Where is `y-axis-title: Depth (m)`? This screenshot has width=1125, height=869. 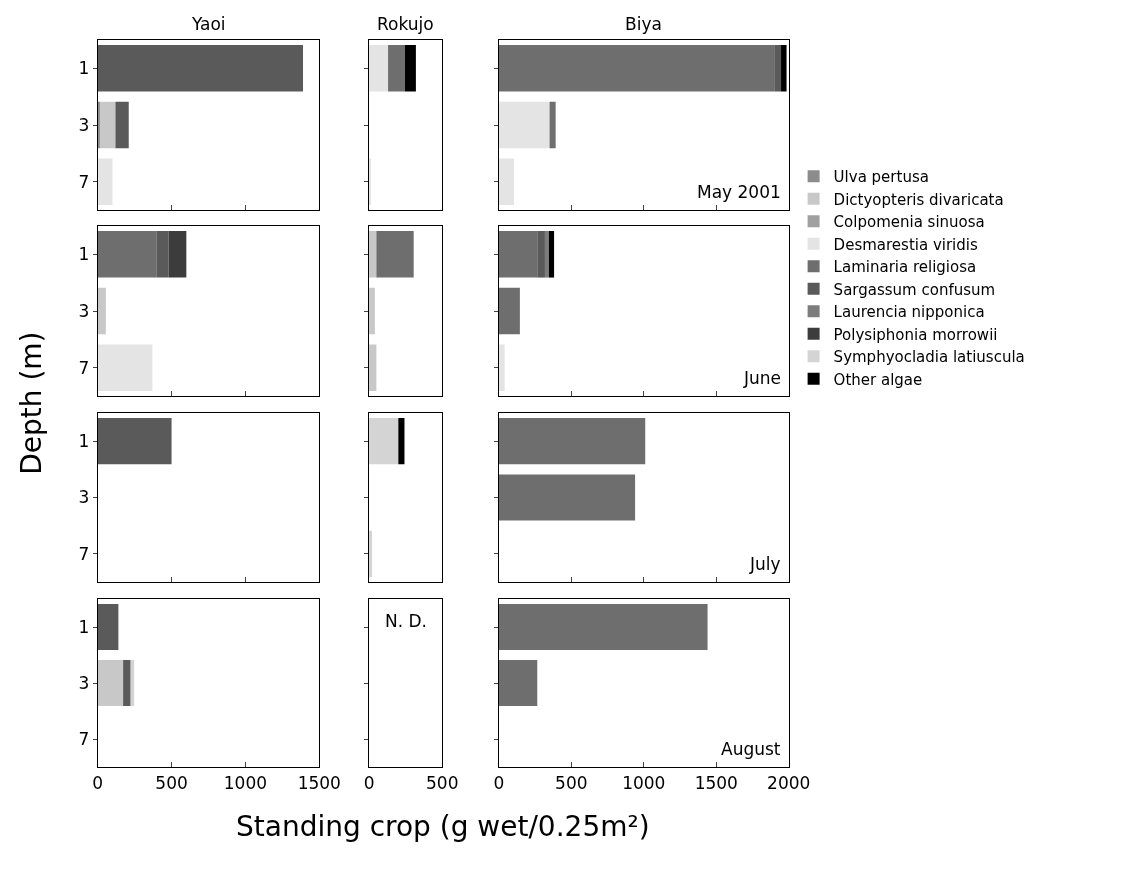
y-axis-title: Depth (m) is located at coordinates (31, 403).